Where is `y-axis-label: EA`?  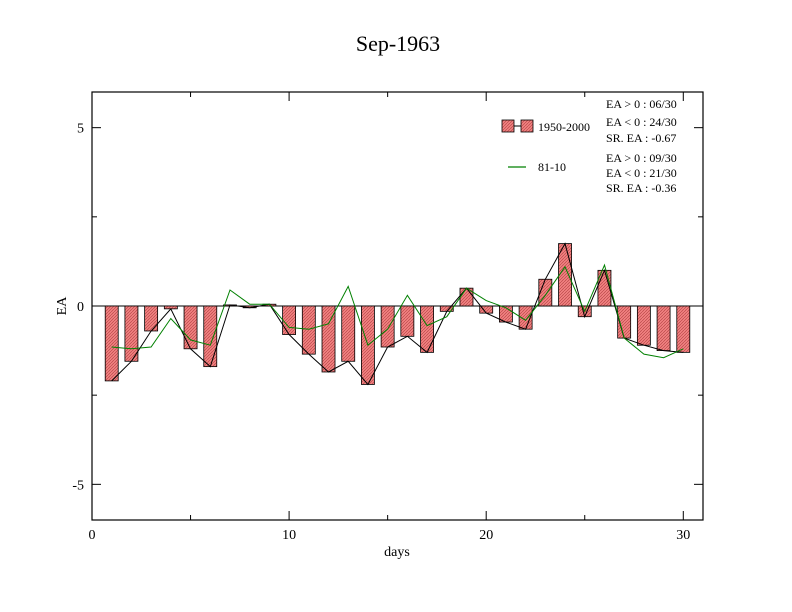 y-axis-label: EA is located at coordinates (62, 306).